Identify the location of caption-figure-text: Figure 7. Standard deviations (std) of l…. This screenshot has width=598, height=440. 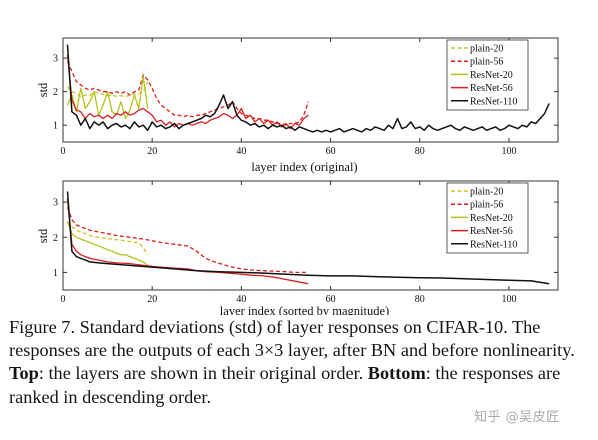
(292, 339).